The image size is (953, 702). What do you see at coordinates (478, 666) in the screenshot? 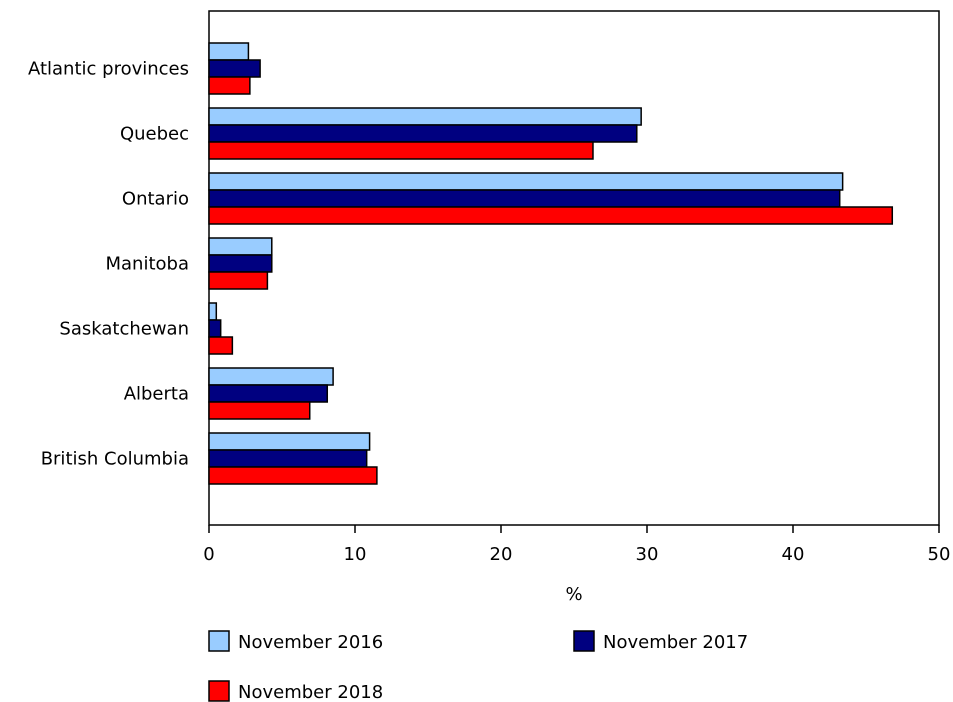
I see `legend: November 2016 November 2017 November 2018` at bounding box center [478, 666].